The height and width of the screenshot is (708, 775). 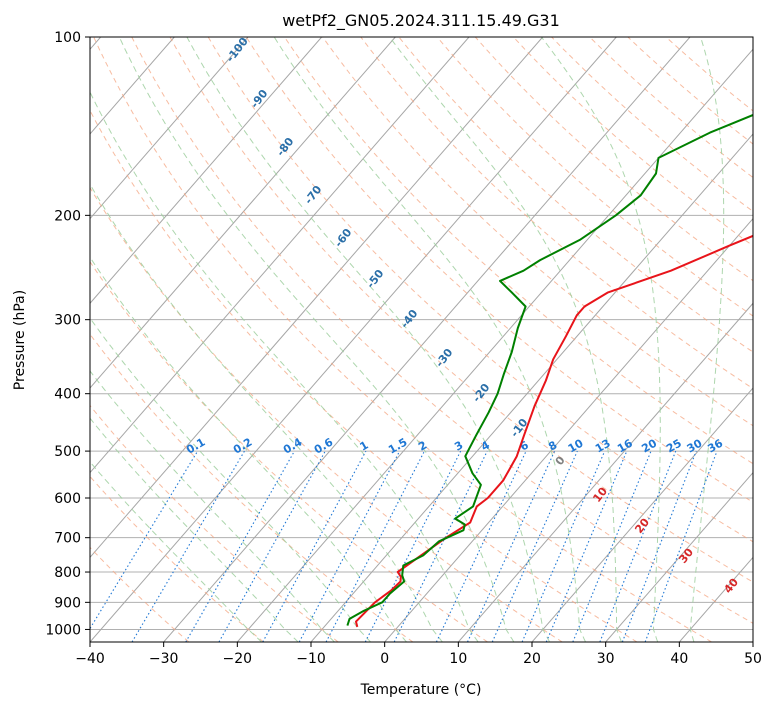 What do you see at coordinates (731, 586) in the screenshot?
I see `dry-adiabat-label: 40` at bounding box center [731, 586].